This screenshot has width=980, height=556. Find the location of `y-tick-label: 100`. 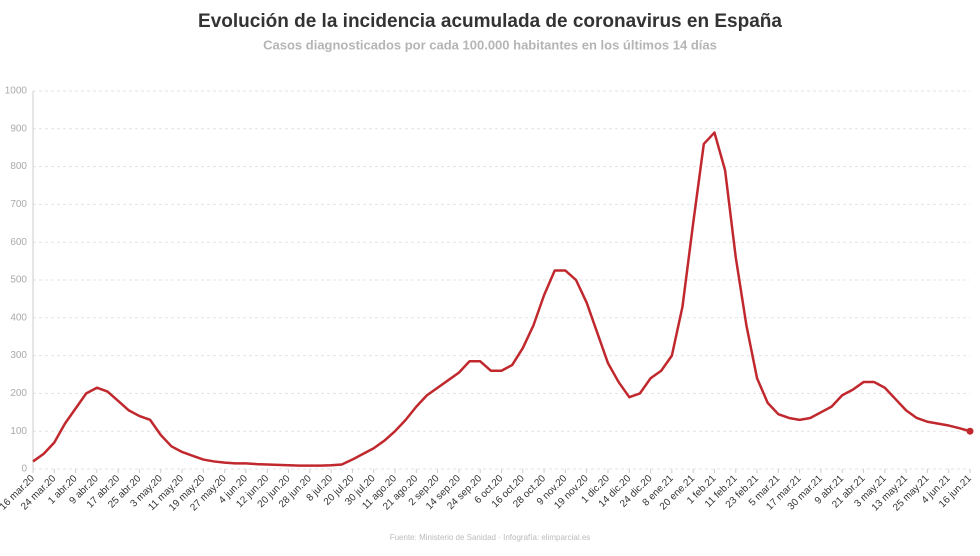

y-tick-label: 100 is located at coordinates (18, 431).